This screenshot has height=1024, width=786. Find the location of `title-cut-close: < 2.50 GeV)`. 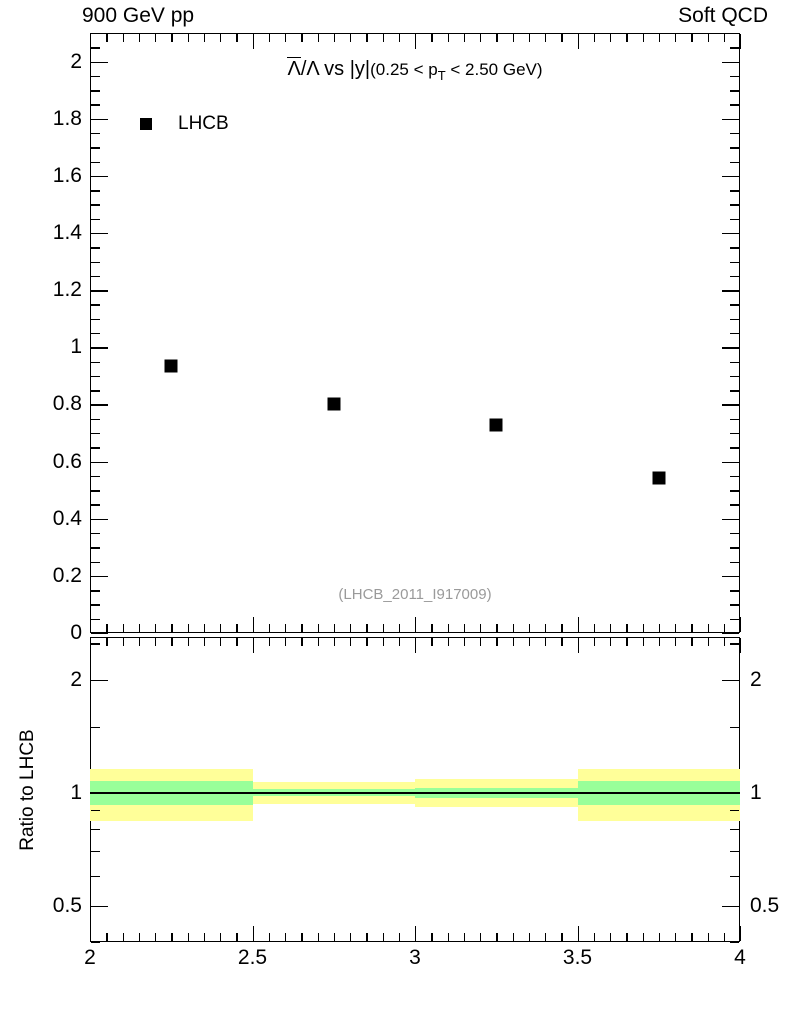

title-cut-close: < 2.50 GeV) is located at coordinates (494, 69).